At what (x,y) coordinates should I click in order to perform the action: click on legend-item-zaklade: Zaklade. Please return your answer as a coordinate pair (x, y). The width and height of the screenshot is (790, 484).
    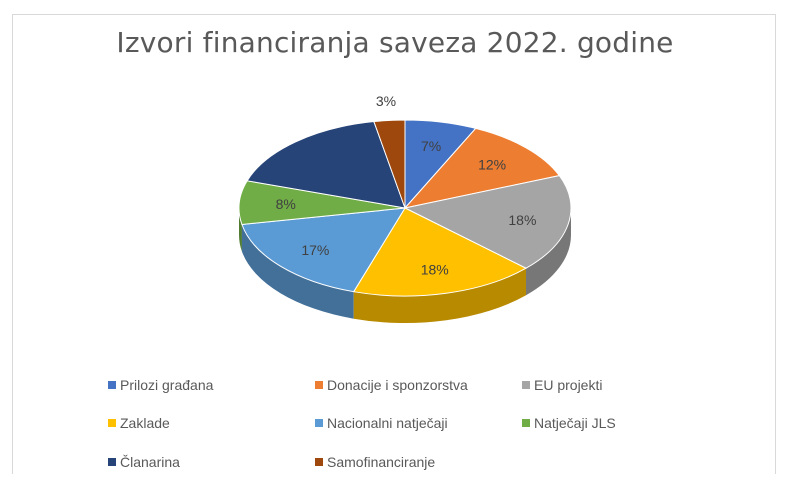
    Looking at the image, I should click on (139, 423).